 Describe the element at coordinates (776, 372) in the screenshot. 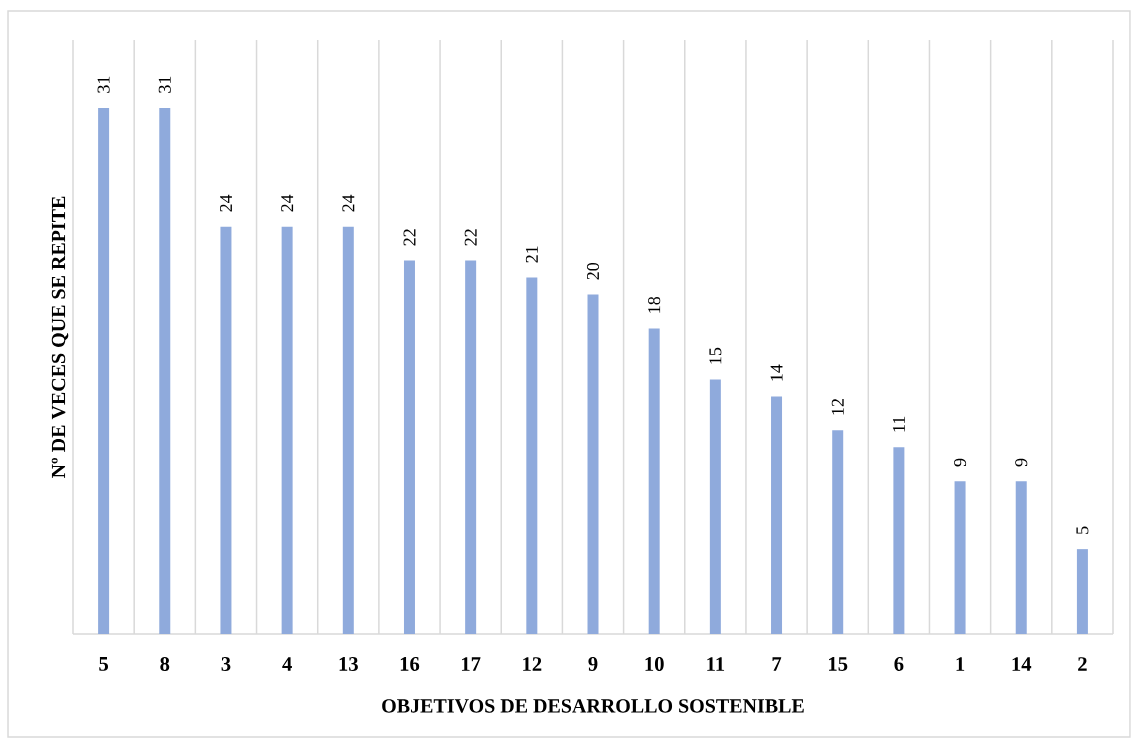

I see `data-label: 14` at that location.